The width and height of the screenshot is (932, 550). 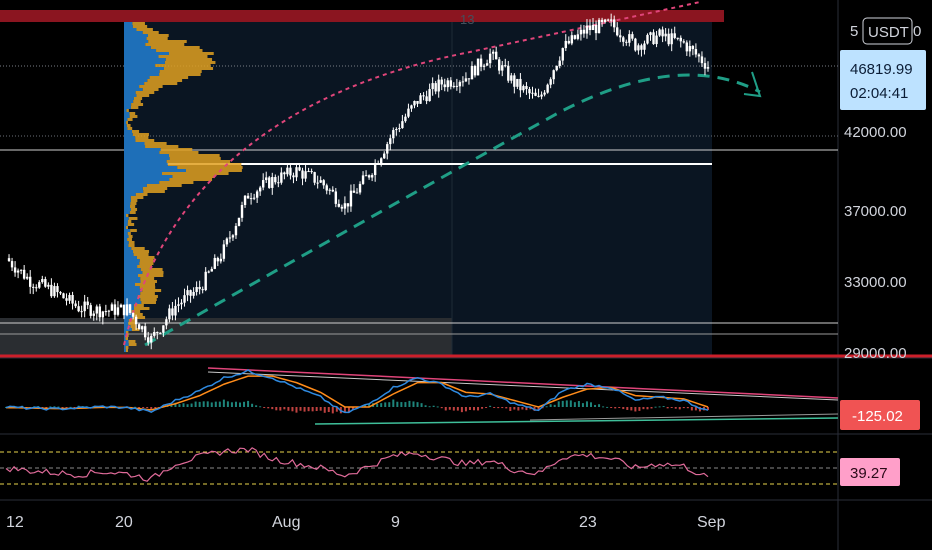 What do you see at coordinates (15, 522) in the screenshot?
I see `time-tick: 12` at bounding box center [15, 522].